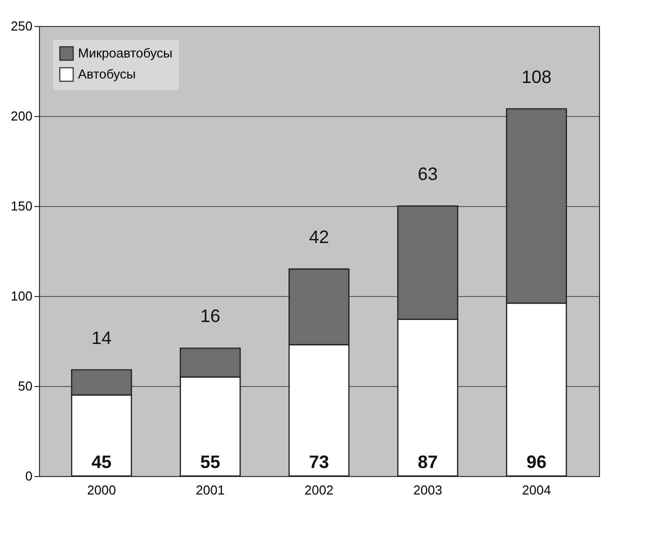 This screenshot has width=650, height=540. Describe the element at coordinates (428, 174) in the screenshot. I see `data-label: 63` at that location.